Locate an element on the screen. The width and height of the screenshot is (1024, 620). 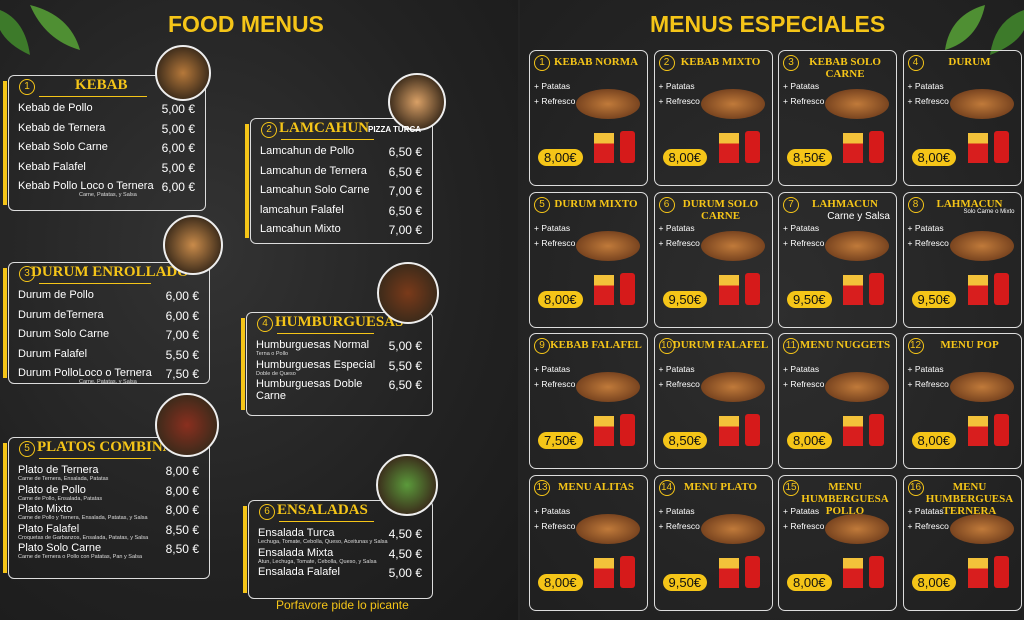
item-name: Durum Falafel is located at coordinates (53, 353).